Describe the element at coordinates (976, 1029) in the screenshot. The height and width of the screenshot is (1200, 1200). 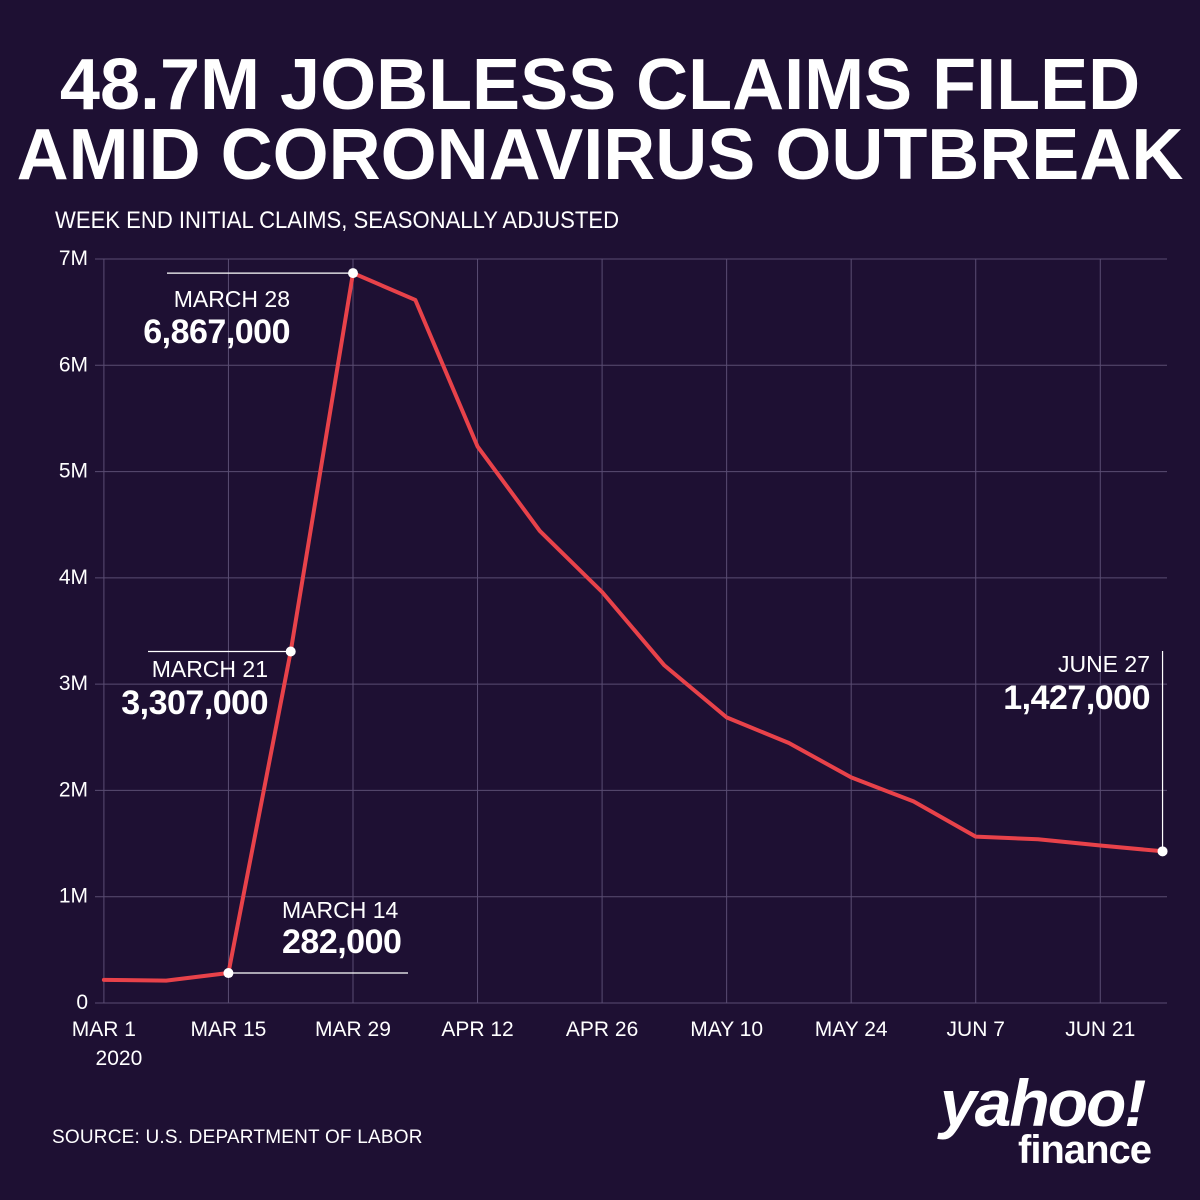
I see `x-tick-label: JUN 7` at that location.